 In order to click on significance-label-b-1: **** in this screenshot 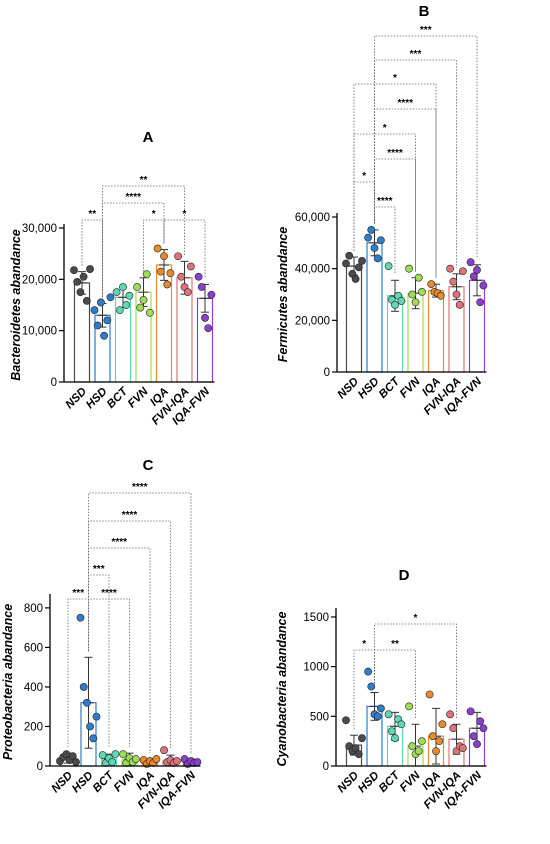, I will do `click(385, 201)`.